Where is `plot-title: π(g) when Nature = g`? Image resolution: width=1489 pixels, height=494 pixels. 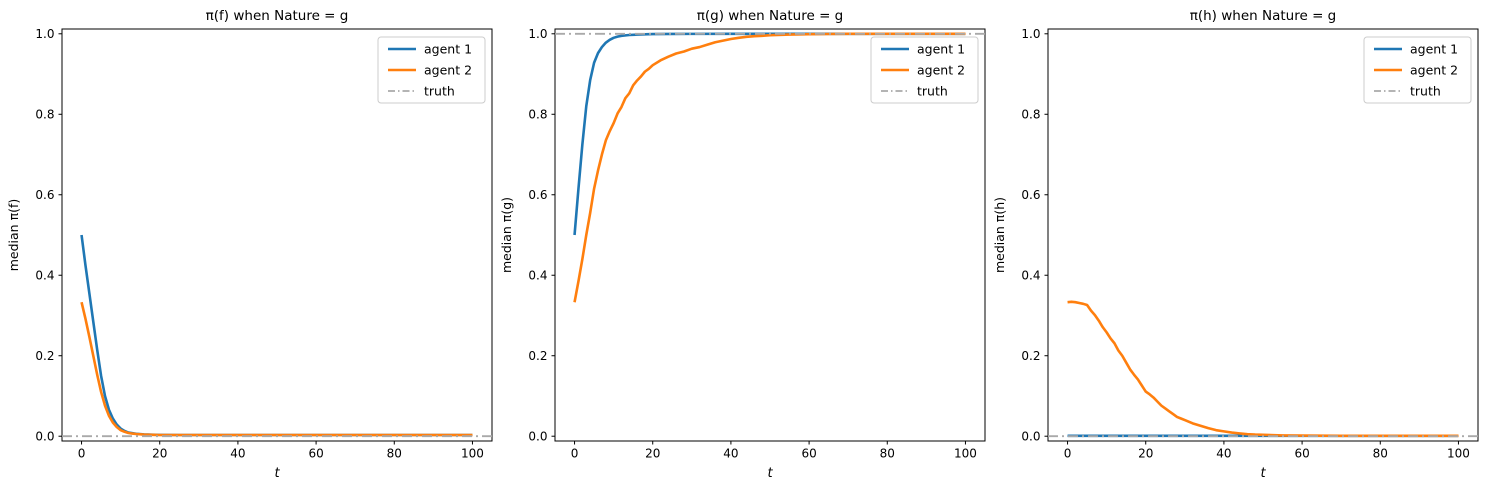 plot-title: π(g) when Nature = g is located at coordinates (770, 16).